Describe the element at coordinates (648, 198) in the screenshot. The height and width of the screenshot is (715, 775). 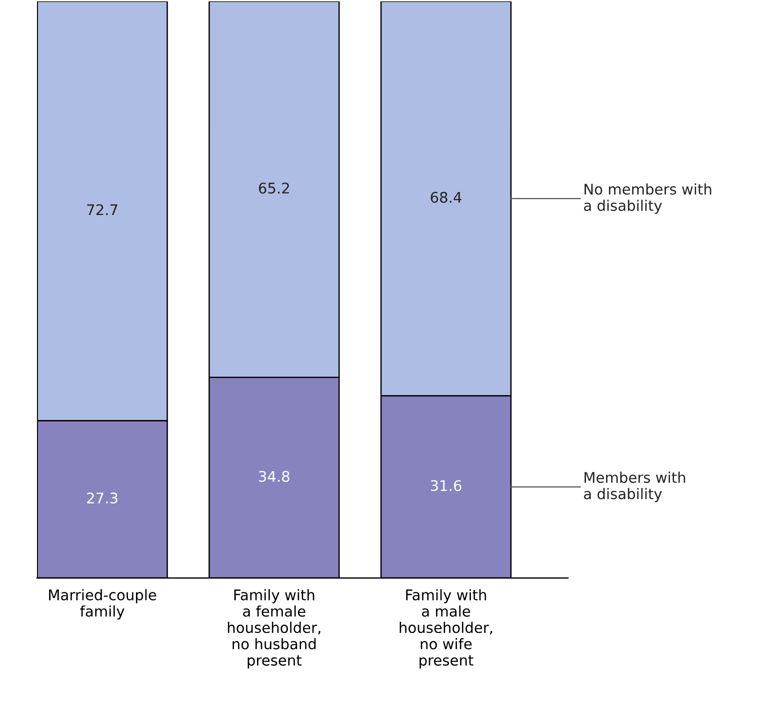
I see `text: No members with a disability` at that location.